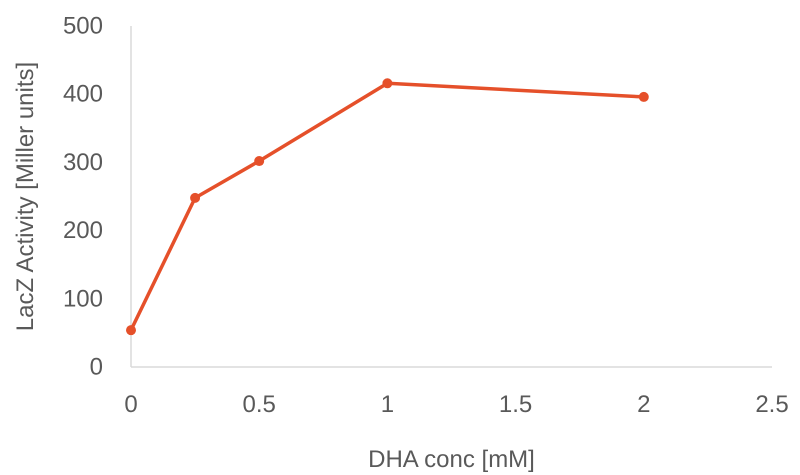 The width and height of the screenshot is (800, 475). I want to click on y-tick-label: 300, so click(82, 162).